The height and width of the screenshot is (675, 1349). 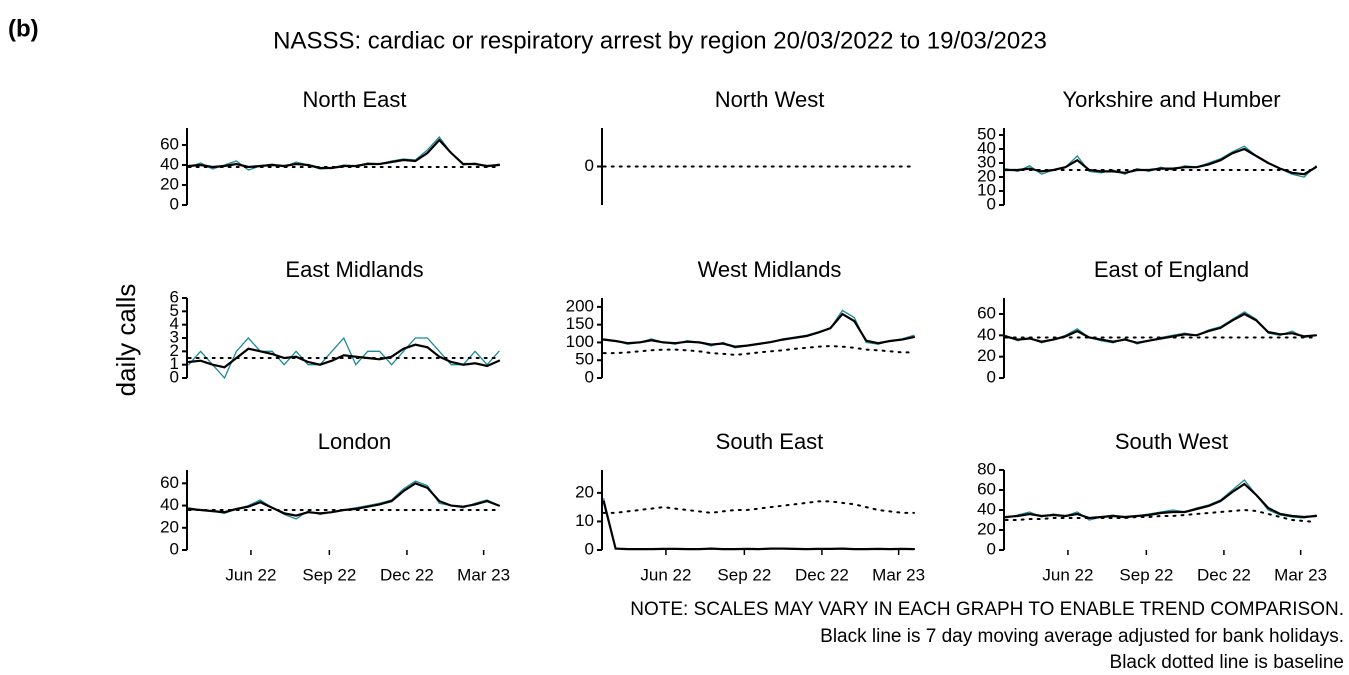 I want to click on y-tick-label: 5, so click(x=174, y=310).